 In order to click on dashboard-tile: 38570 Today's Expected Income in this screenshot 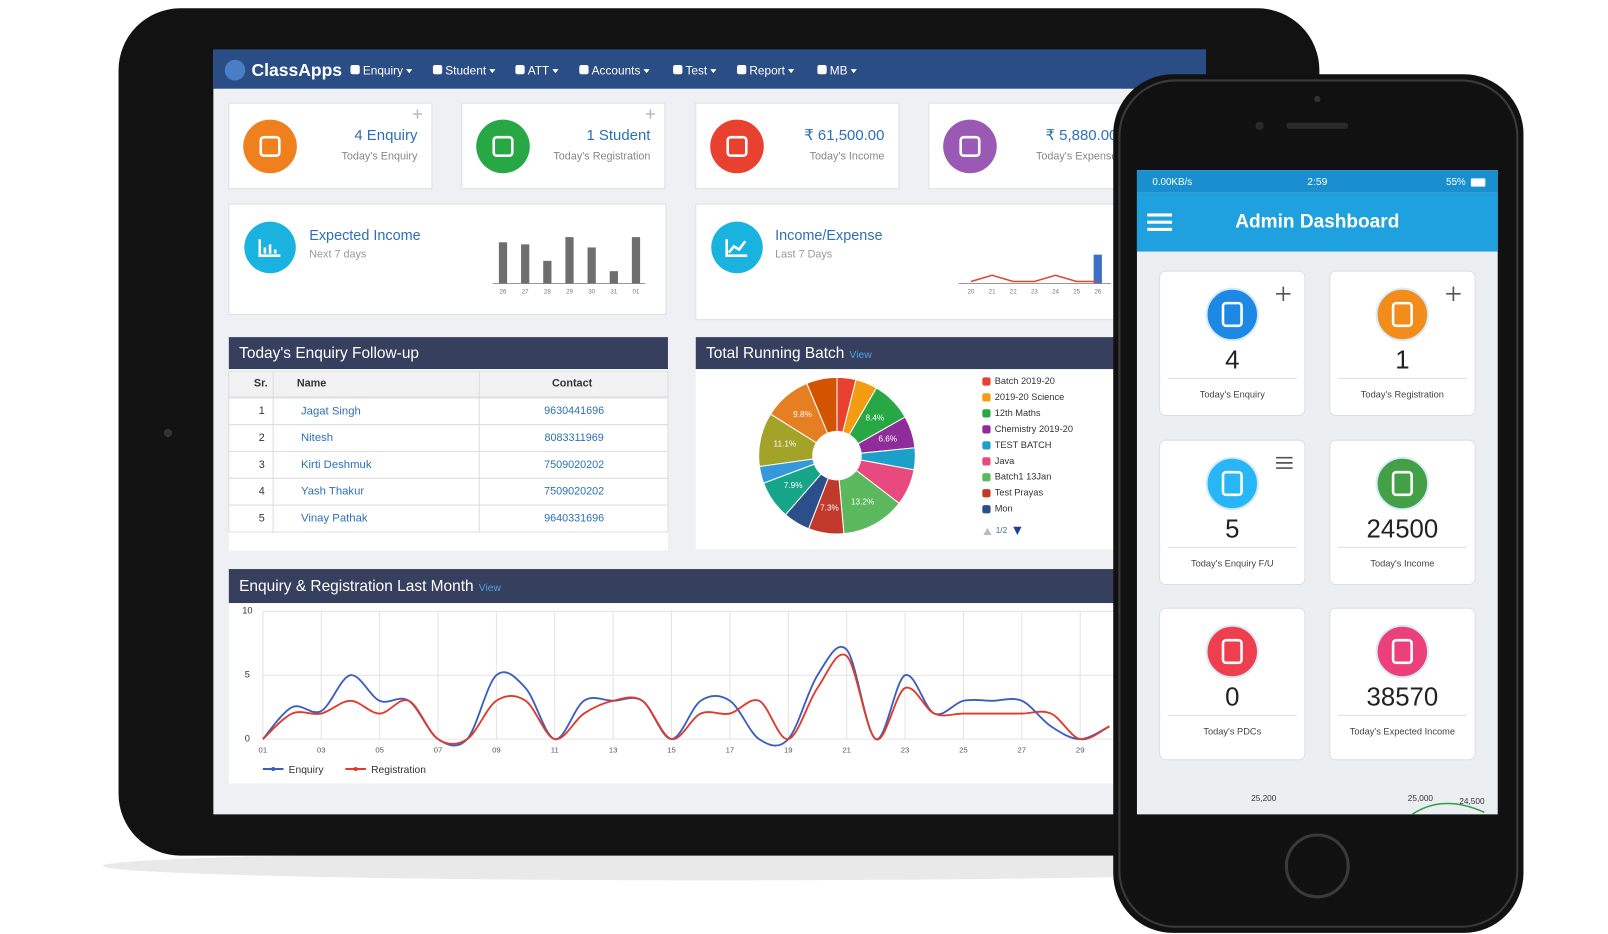, I will do `click(1402, 684)`.